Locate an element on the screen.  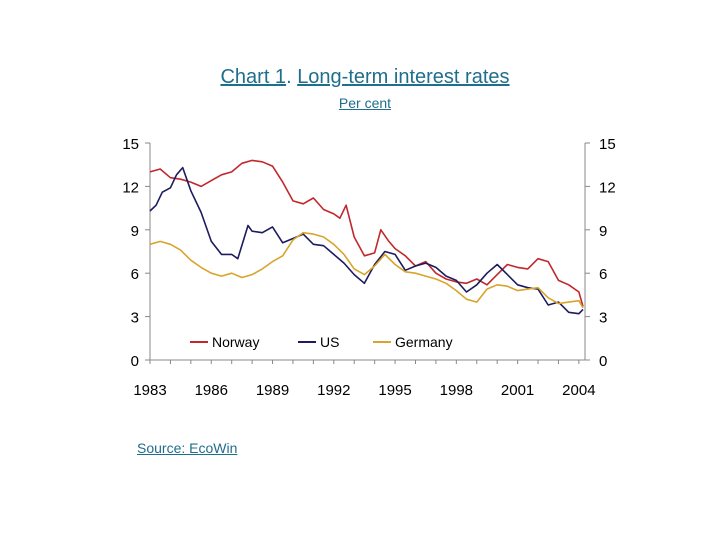
y-tick-label-right: 6 is located at coordinates (603, 274).